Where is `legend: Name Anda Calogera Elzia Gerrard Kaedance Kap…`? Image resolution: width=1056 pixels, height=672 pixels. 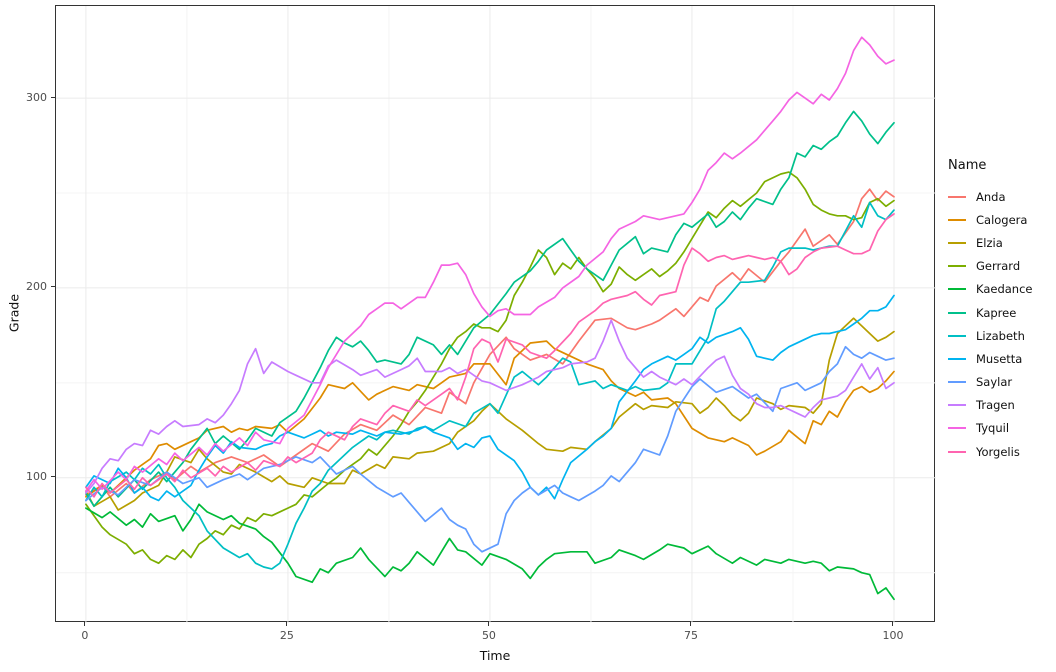 legend: Name Anda Calogera Elzia Gerrard Kaedance Kap… is located at coordinates (990, 310).